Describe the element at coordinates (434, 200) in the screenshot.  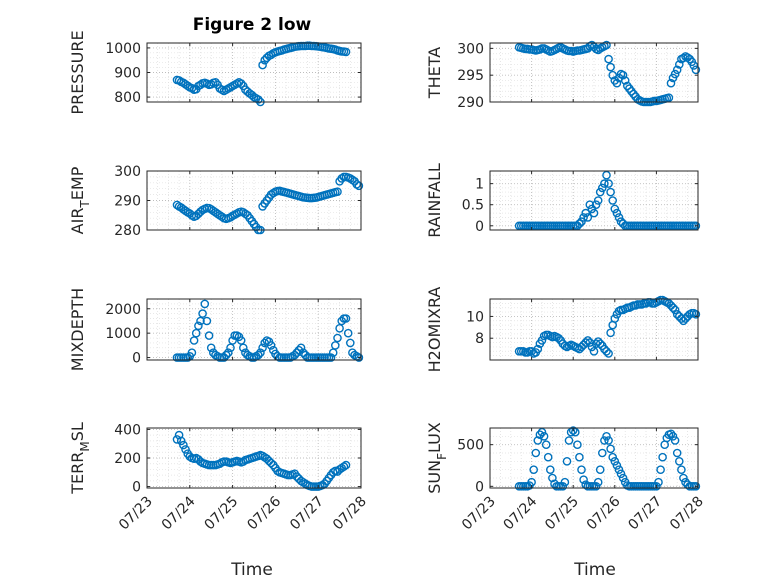
I see `y-axis-label: RAINFALL` at that location.